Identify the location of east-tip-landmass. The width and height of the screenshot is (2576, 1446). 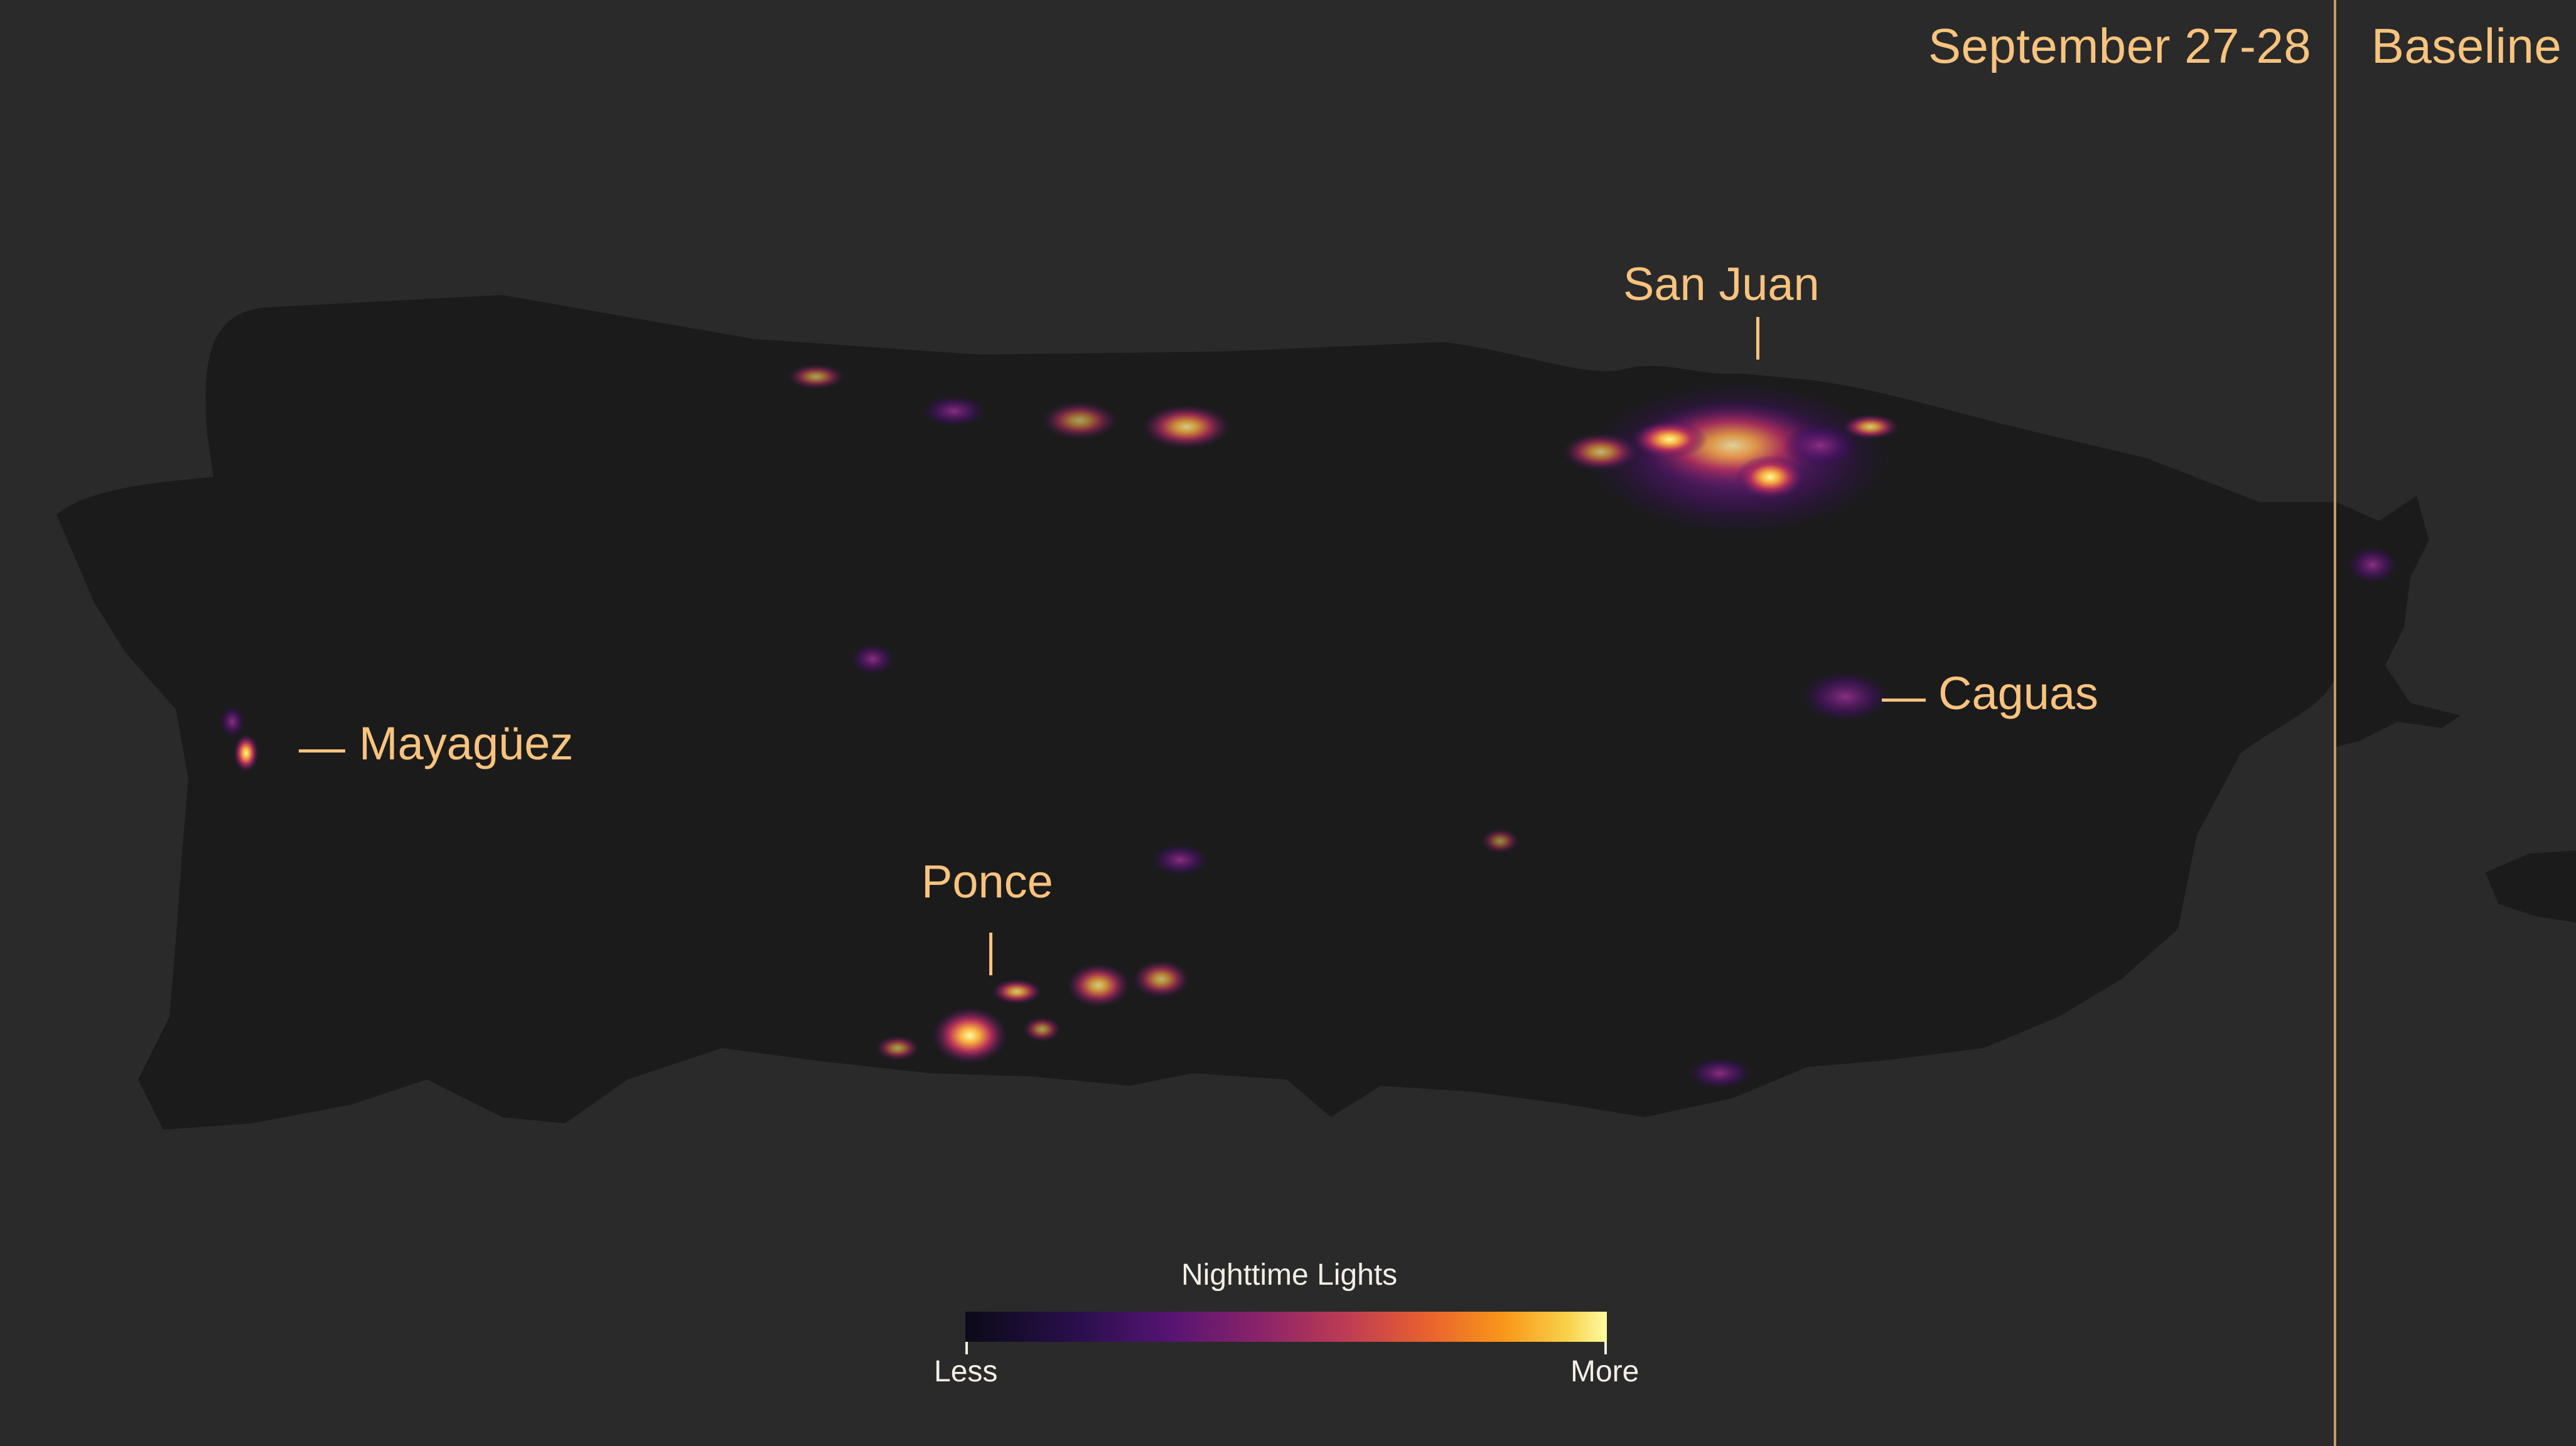
(2398, 621).